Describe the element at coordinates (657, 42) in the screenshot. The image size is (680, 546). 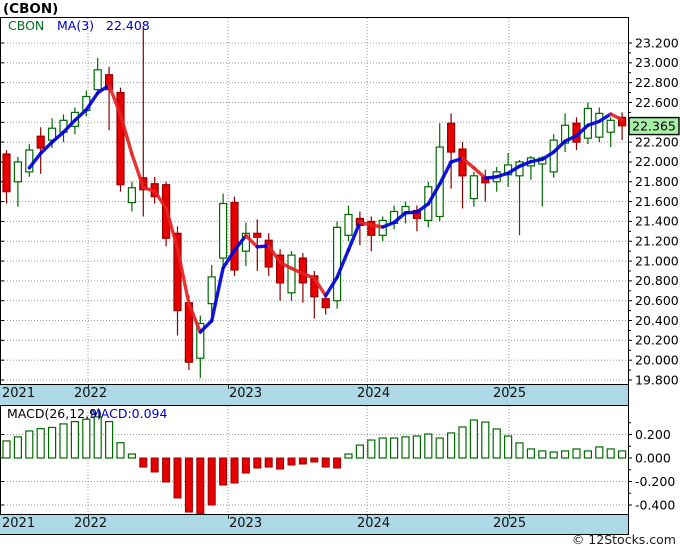
I see `y-axis-label: 23.200` at that location.